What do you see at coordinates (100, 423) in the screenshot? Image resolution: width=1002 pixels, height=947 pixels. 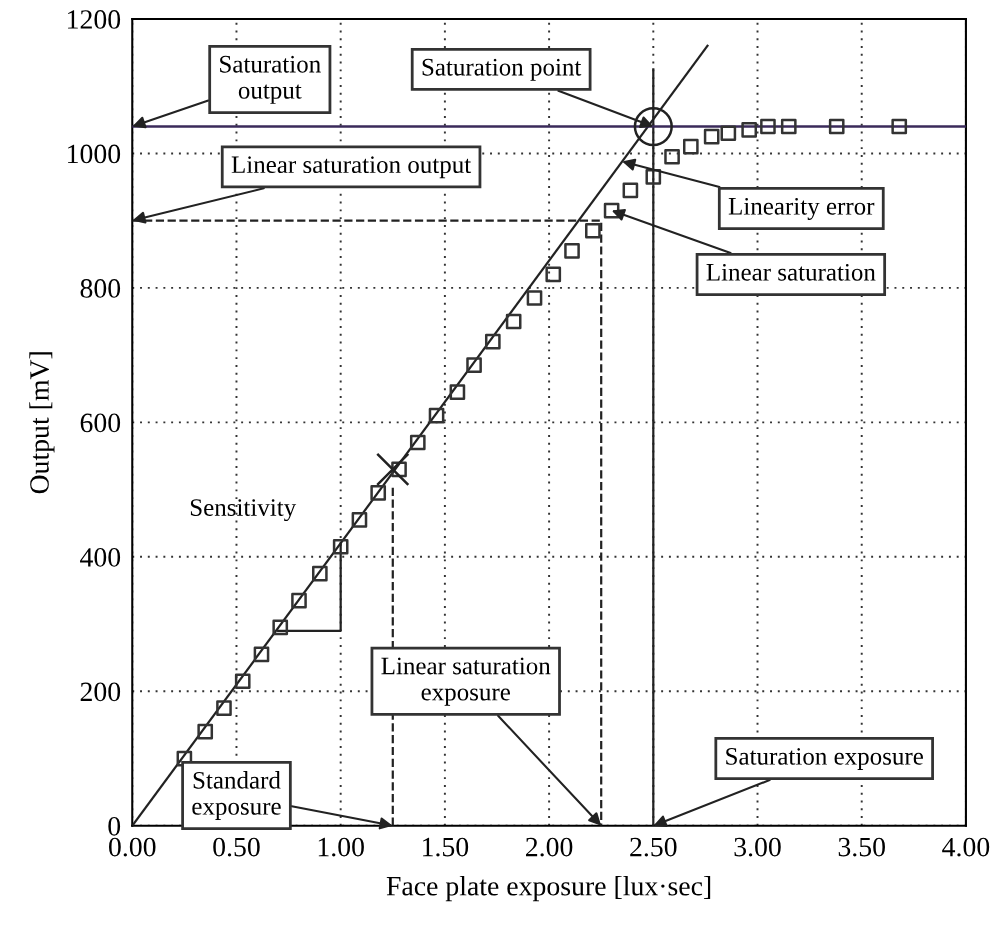 I see `y-tick-label: 600` at bounding box center [100, 423].